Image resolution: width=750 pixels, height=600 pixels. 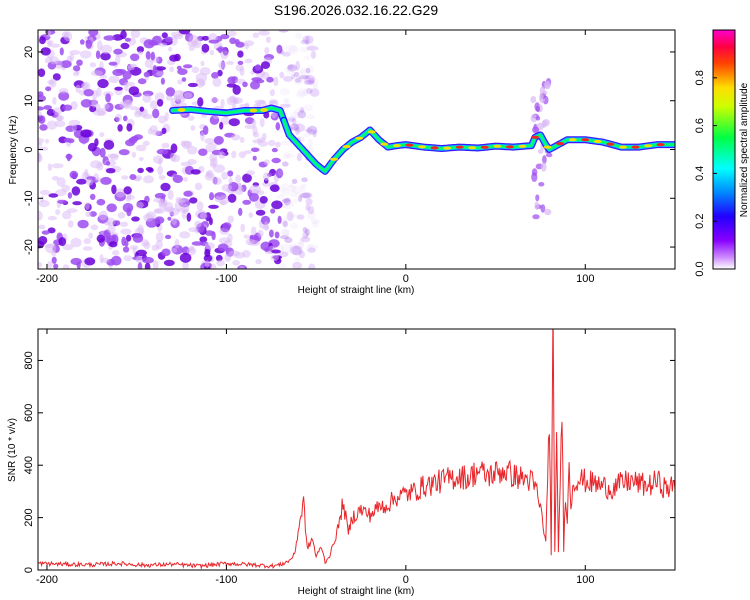 I want to click on snr-x-tick-label: 0, so click(x=406, y=580).